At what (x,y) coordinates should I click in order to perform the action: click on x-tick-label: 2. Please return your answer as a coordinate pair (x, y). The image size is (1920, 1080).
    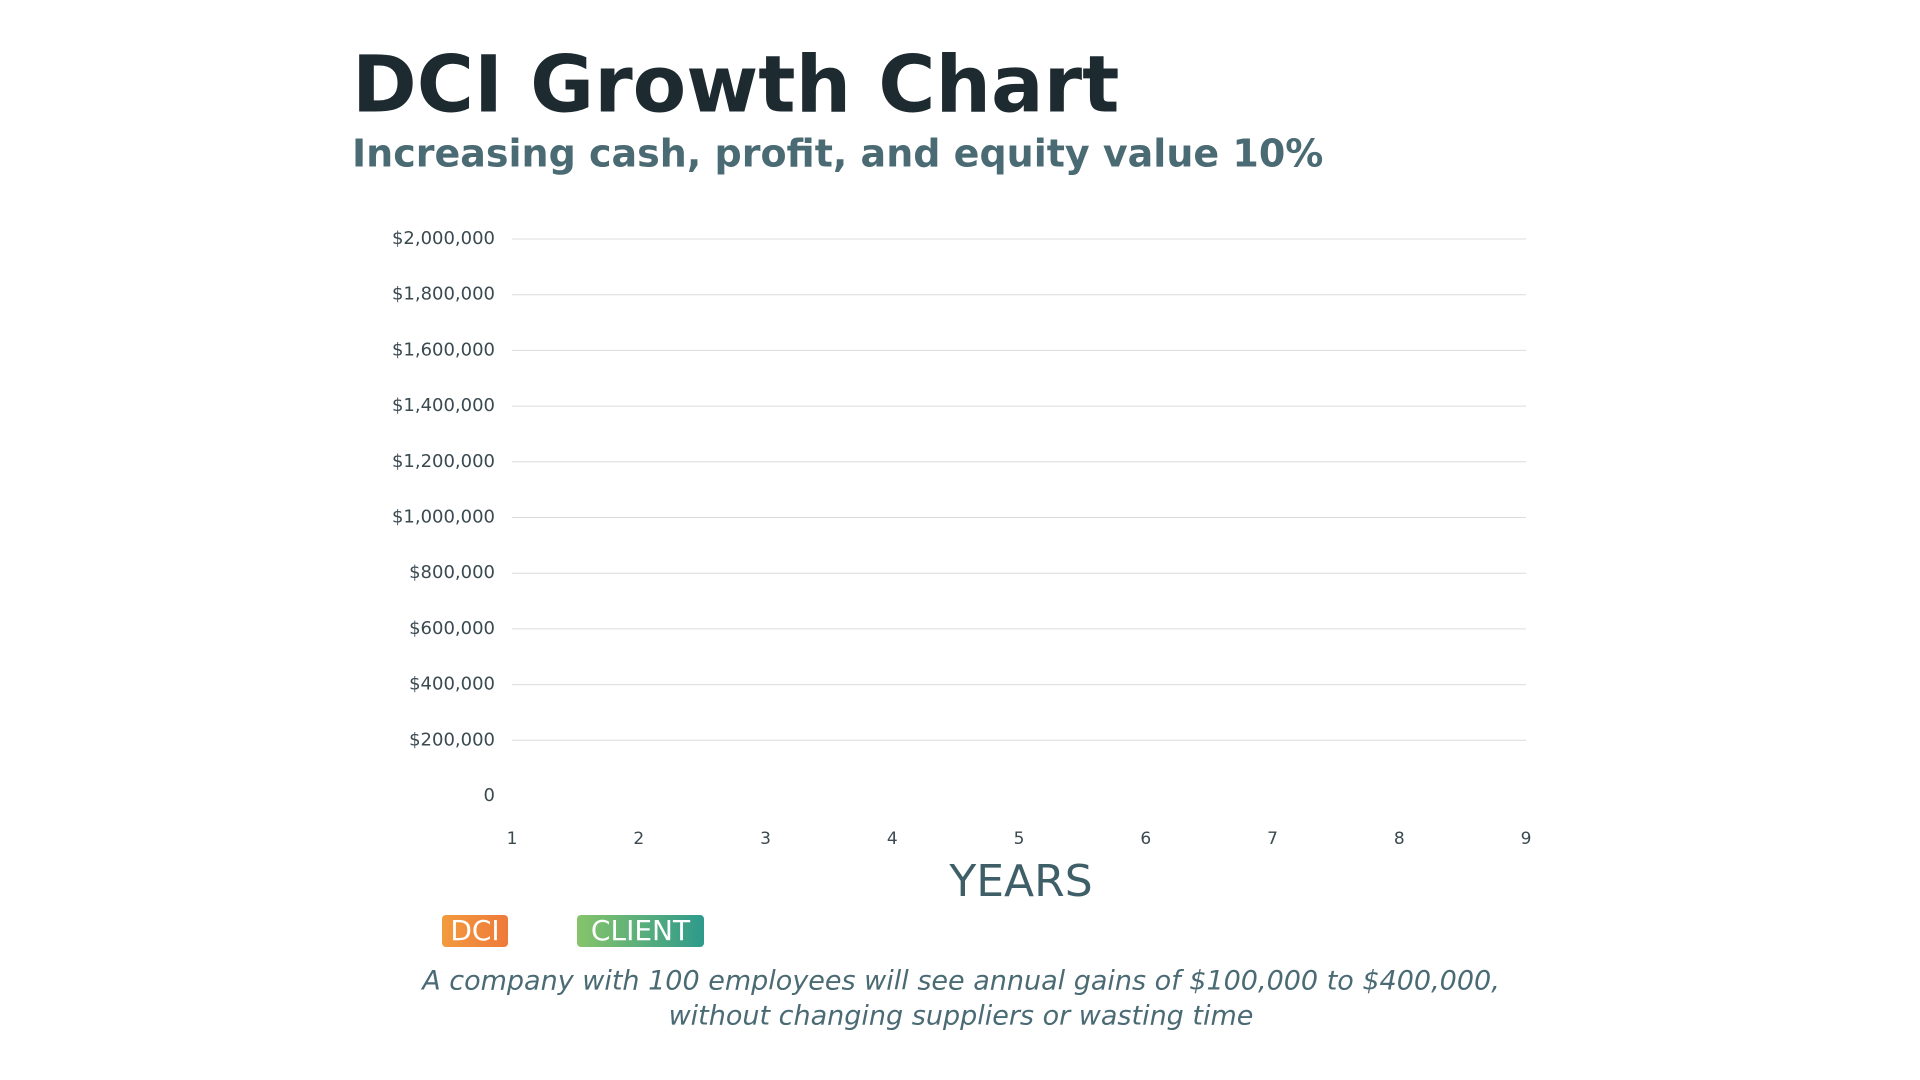
    Looking at the image, I should click on (638, 839).